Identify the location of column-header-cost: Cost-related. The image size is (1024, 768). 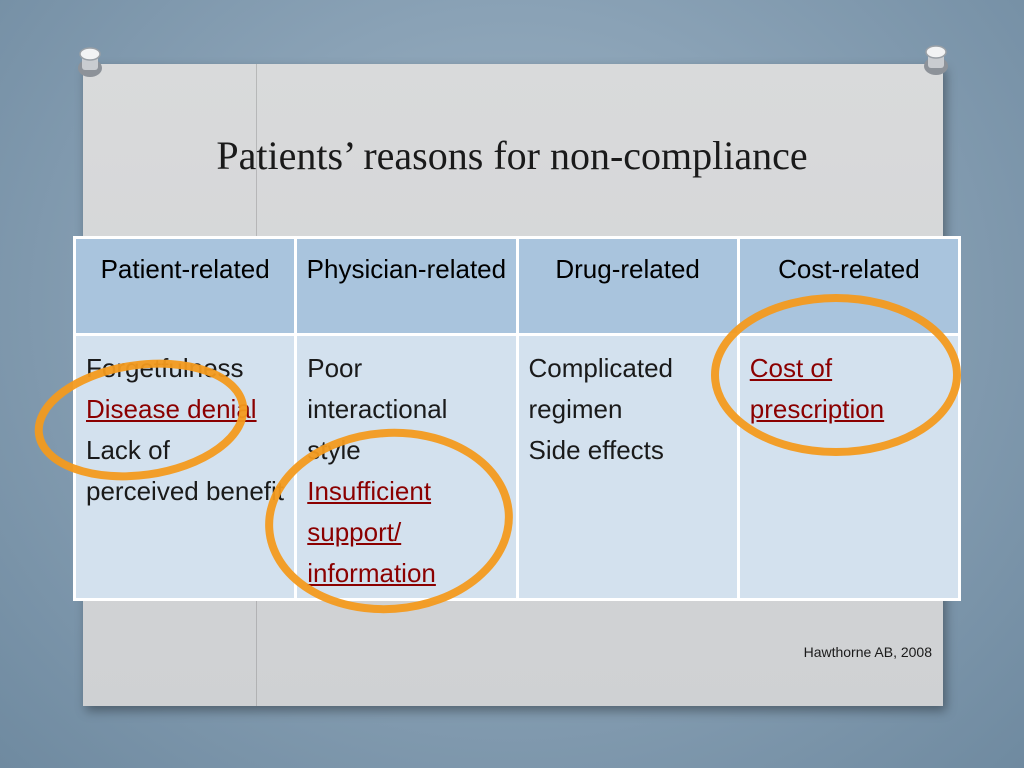
(849, 286).